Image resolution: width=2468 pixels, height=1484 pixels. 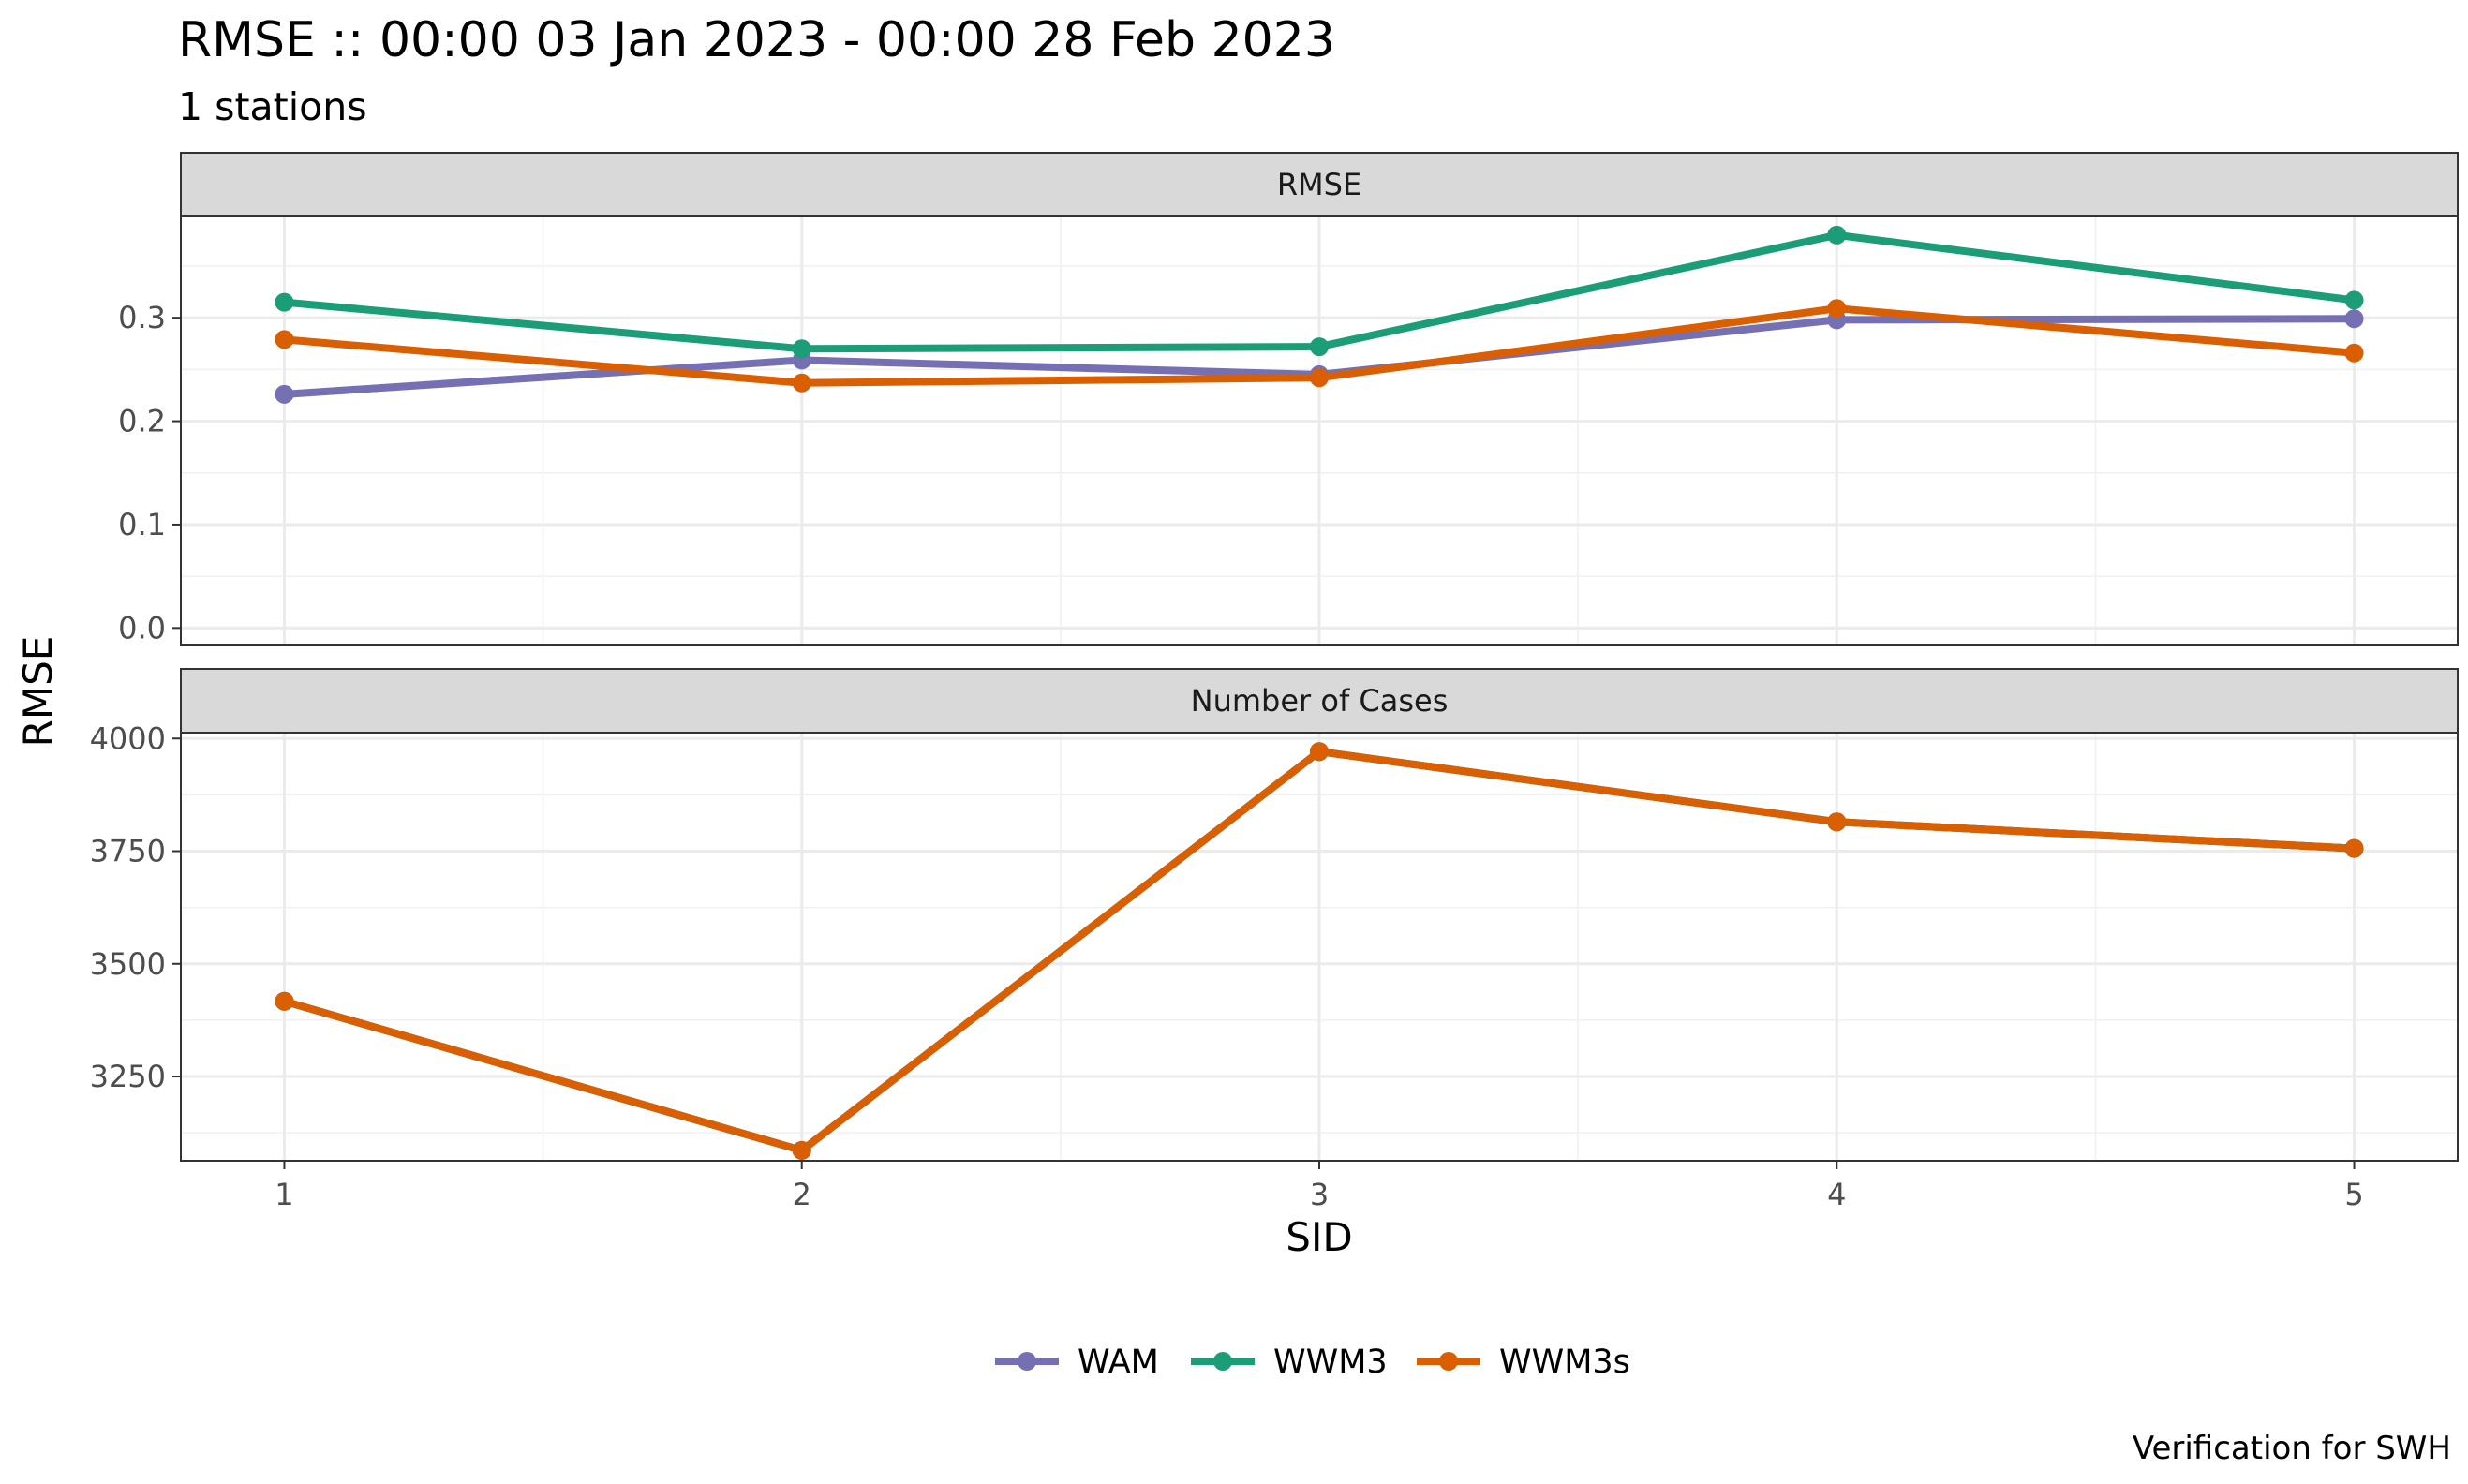 I want to click on chart-subtitle: 1 stations, so click(x=272, y=106).